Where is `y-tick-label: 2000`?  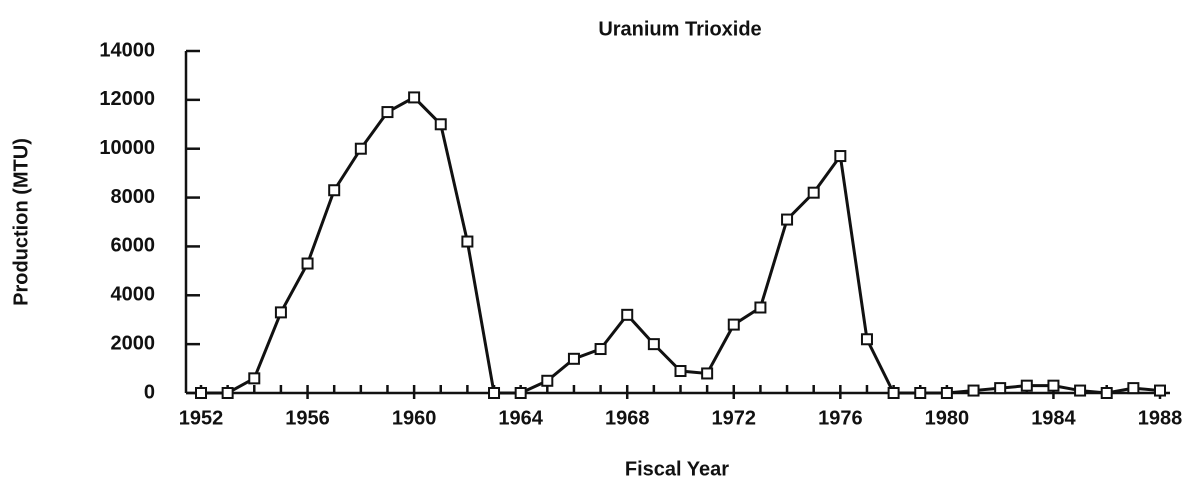 y-tick-label: 2000 is located at coordinates (133, 343).